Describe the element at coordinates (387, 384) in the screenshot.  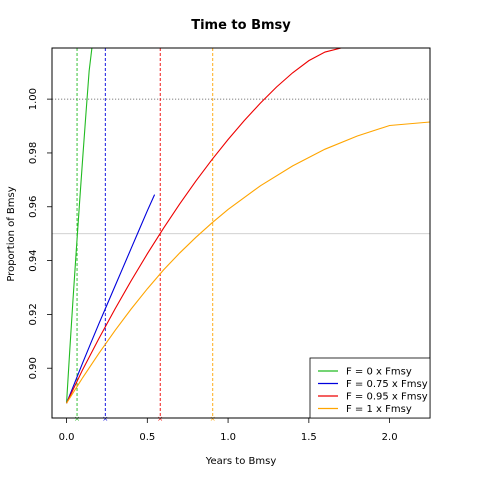
I see `legend-label-1: F = 0.75 x Fmsy` at that location.